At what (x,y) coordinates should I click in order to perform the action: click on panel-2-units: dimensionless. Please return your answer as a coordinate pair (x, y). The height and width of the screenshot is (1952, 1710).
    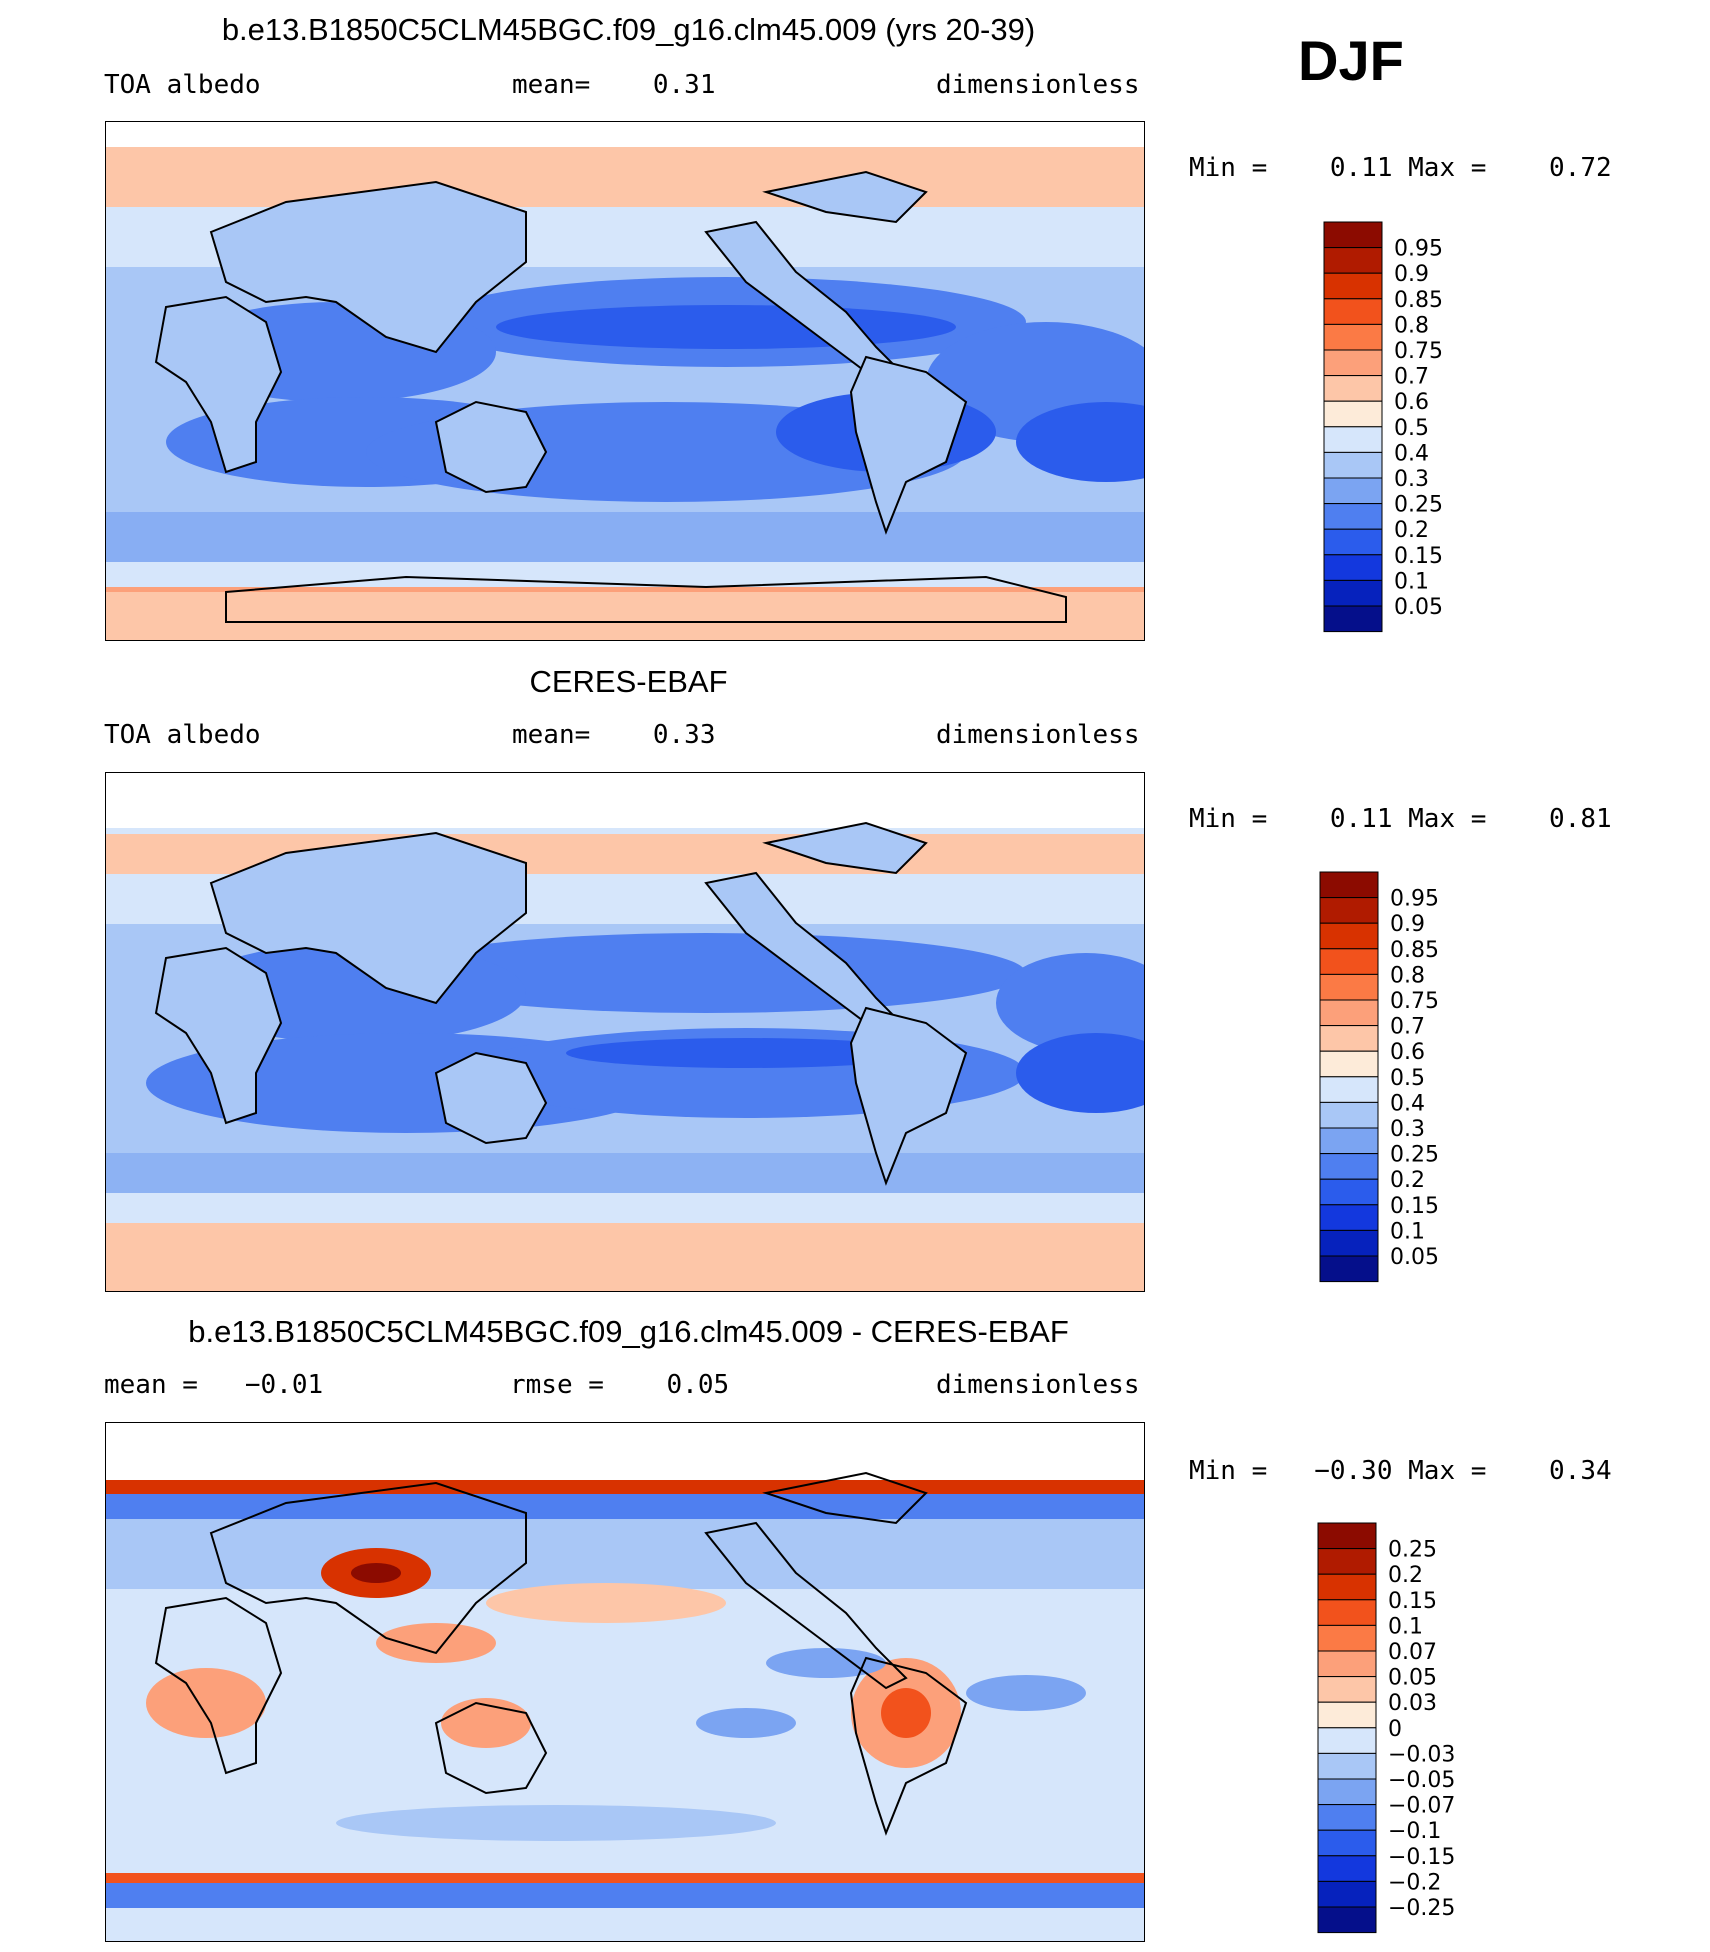
    Looking at the image, I should click on (1038, 735).